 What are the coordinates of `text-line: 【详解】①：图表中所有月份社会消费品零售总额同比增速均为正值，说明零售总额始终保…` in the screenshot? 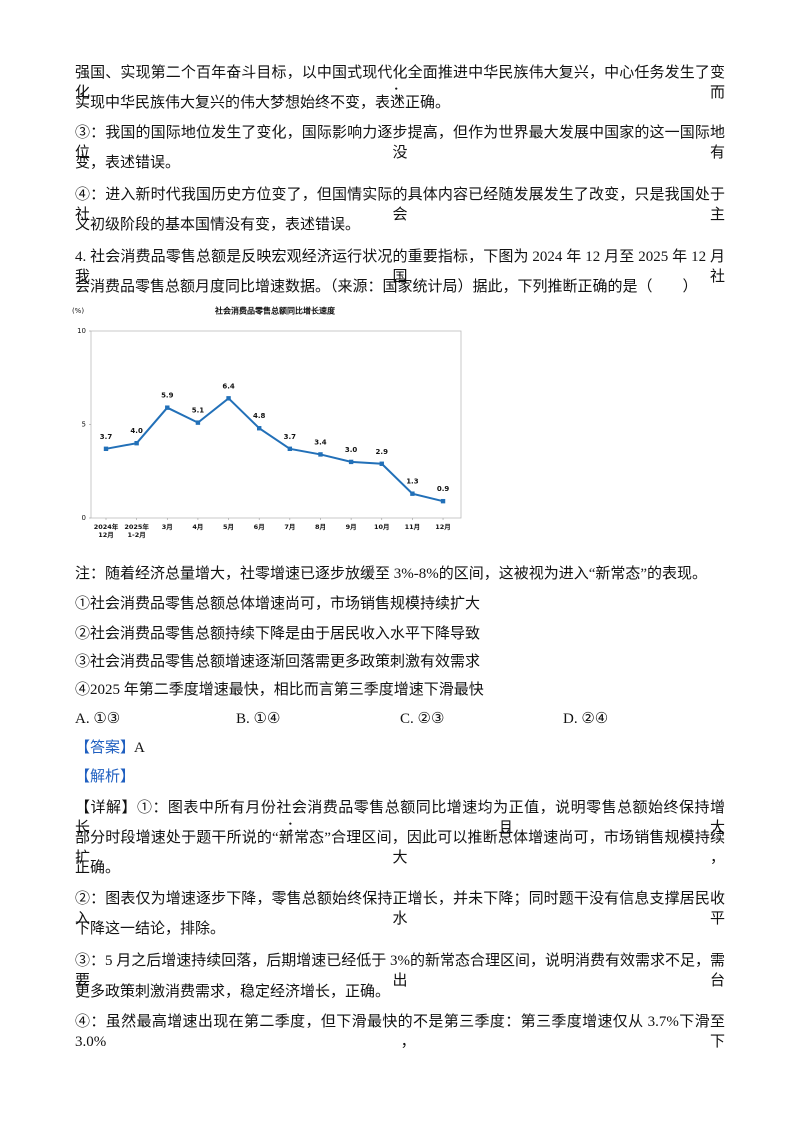 It's located at (400, 818).